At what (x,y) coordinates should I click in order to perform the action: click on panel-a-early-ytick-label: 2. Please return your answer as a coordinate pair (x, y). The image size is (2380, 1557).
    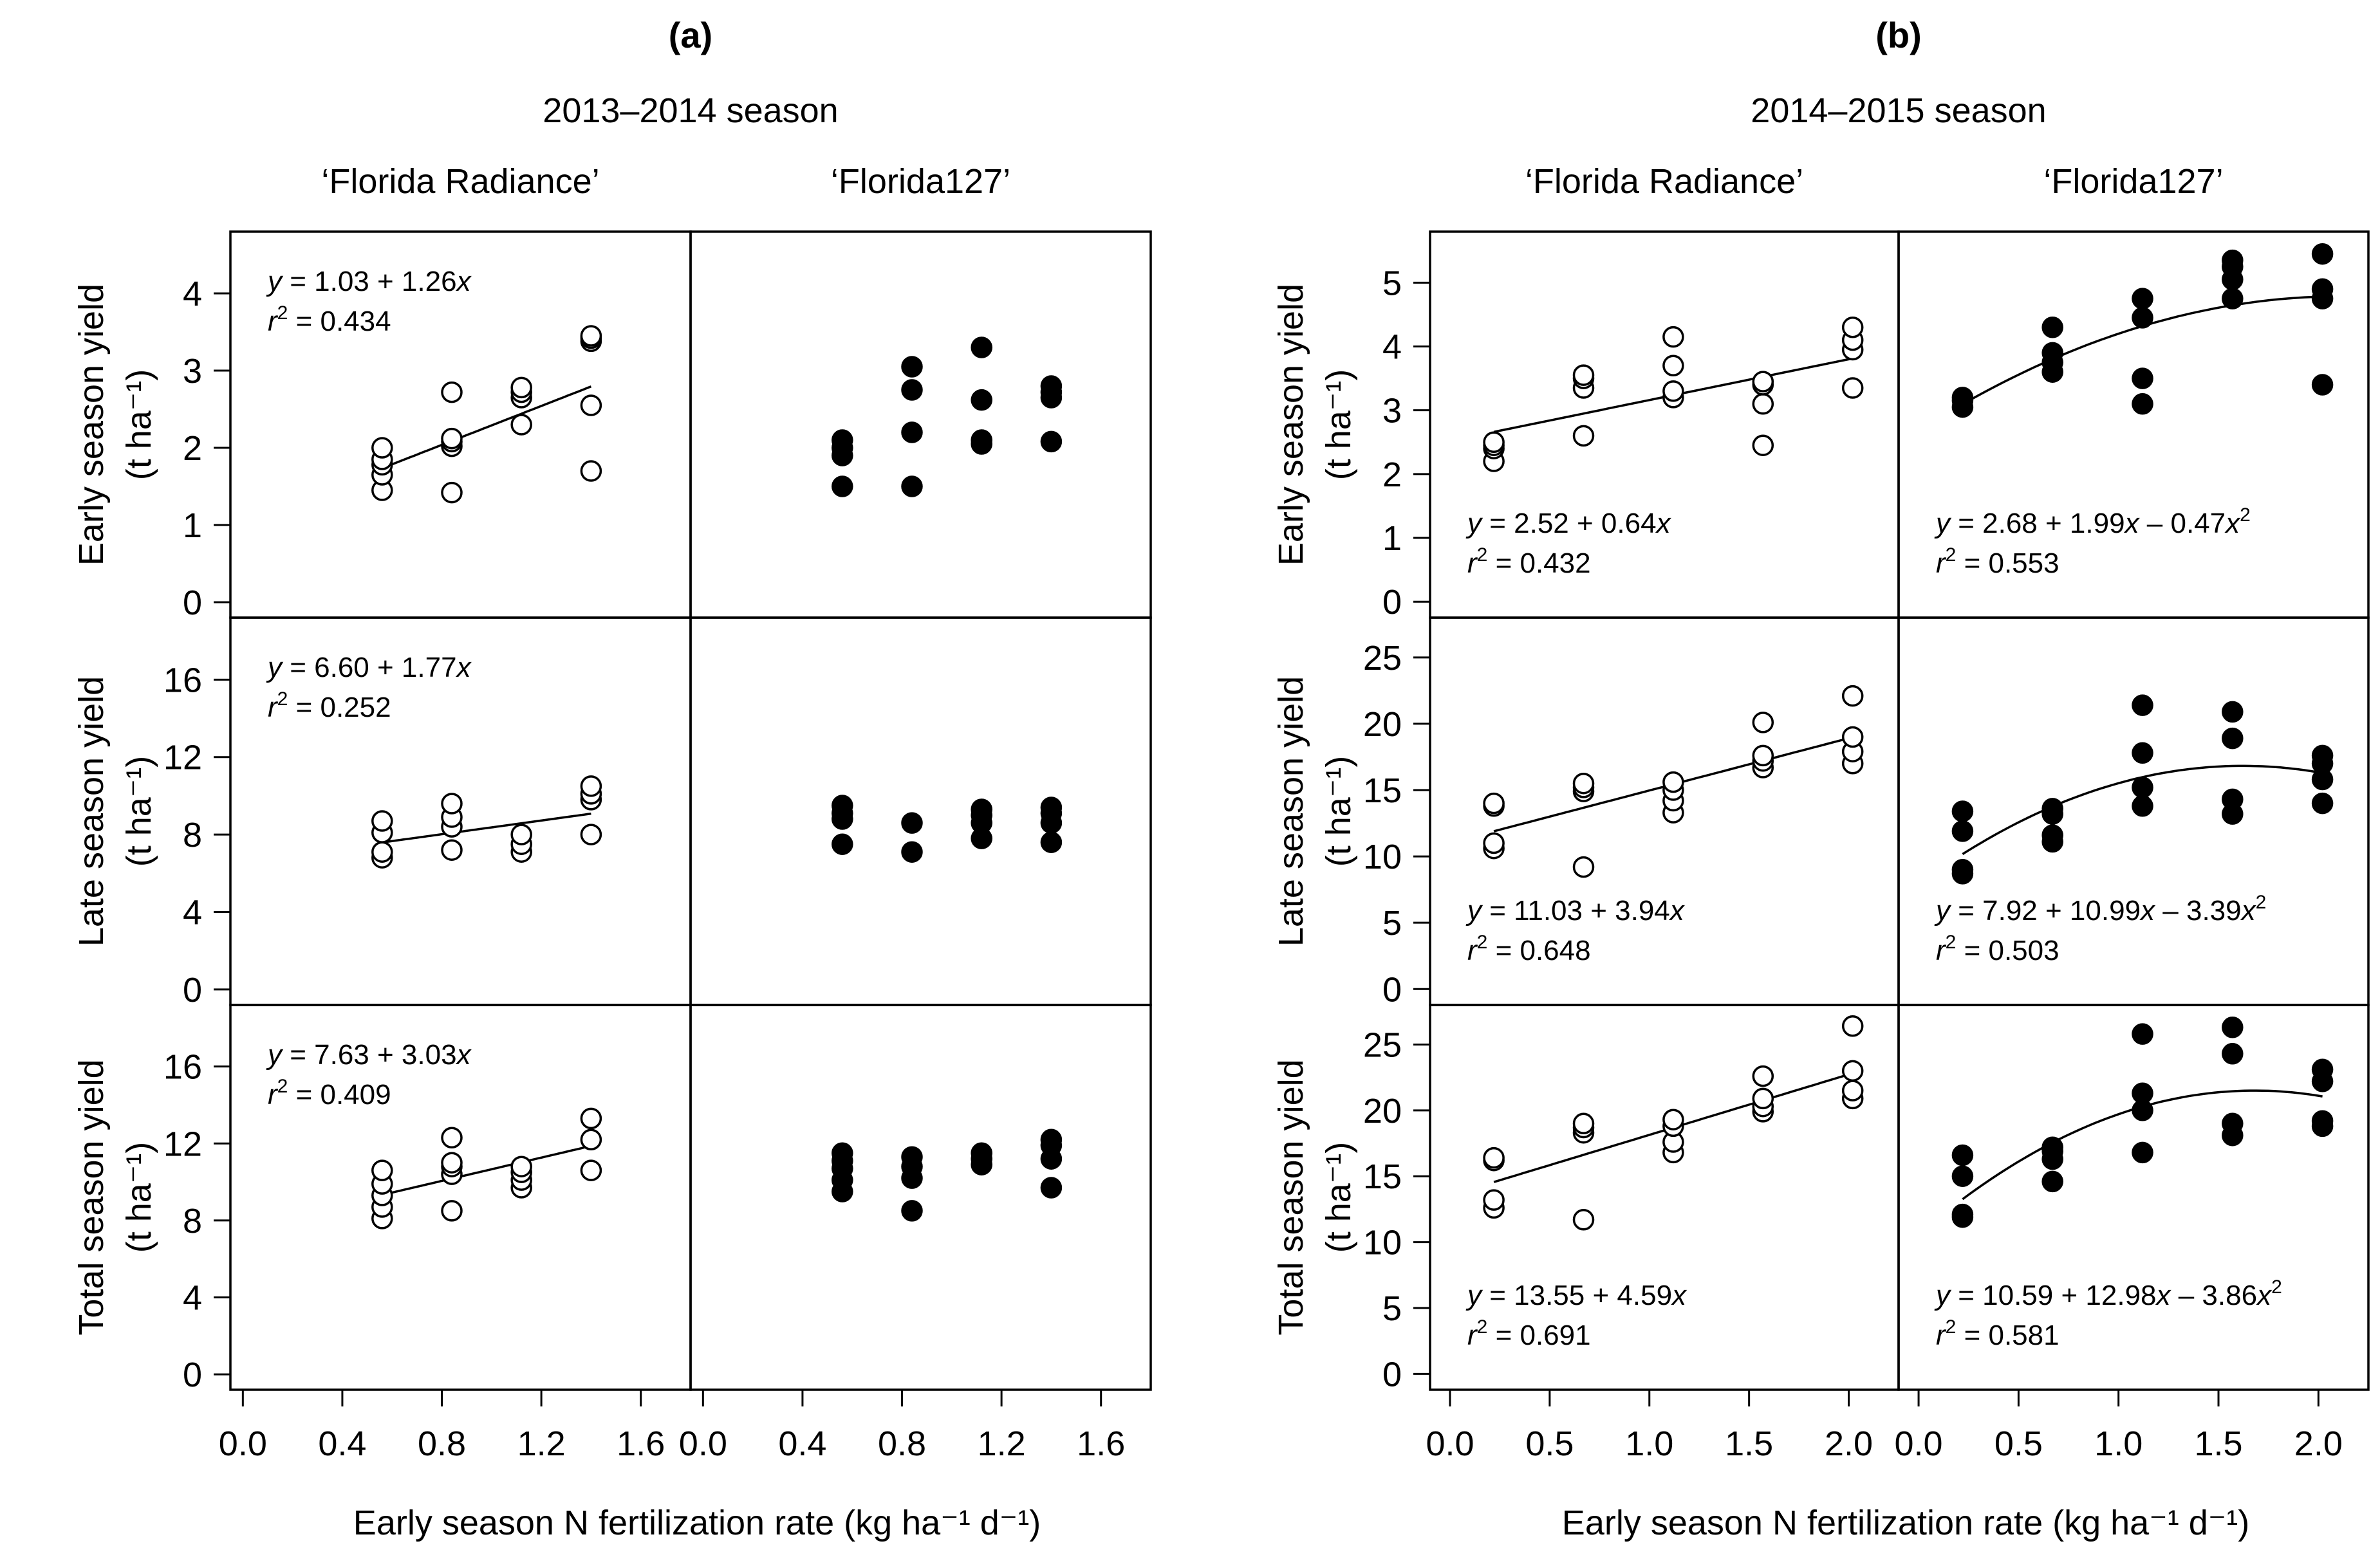
    Looking at the image, I should click on (192, 449).